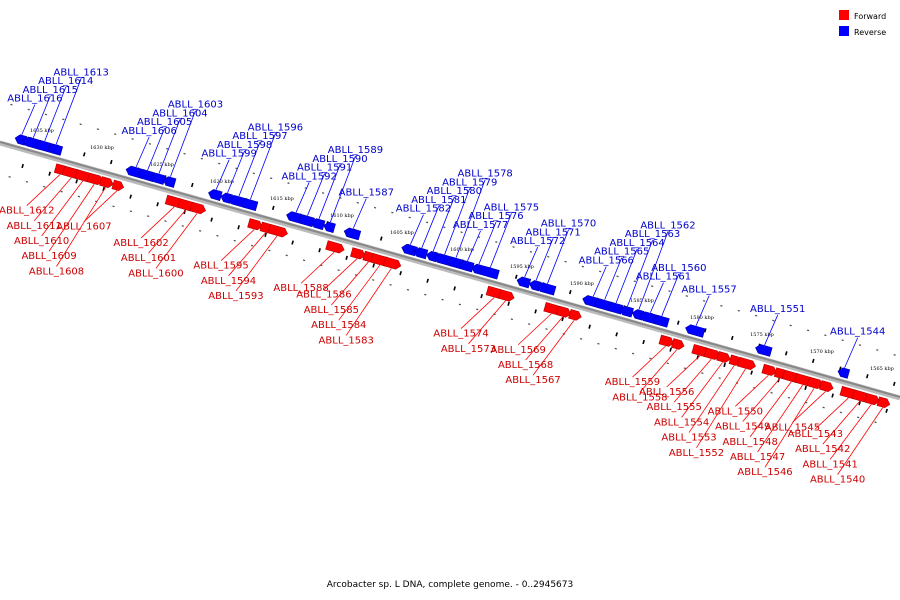 Image resolution: width=900 pixels, height=600 pixels. Describe the element at coordinates (27, 211) in the screenshot. I see `gene-label-abll-1612: ABLL_1612` at that location.